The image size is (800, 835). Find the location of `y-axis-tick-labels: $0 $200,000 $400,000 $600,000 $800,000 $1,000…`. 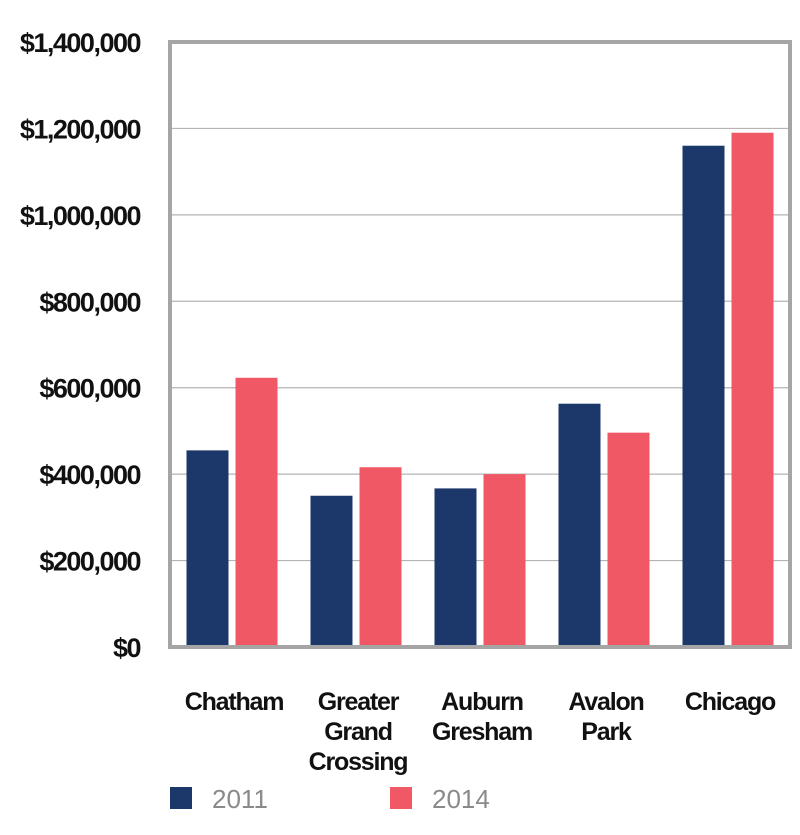

y-axis-tick-labels: $0 $200,000 $400,000 $600,000 $800,000 $1,000… is located at coordinates (81, 345).